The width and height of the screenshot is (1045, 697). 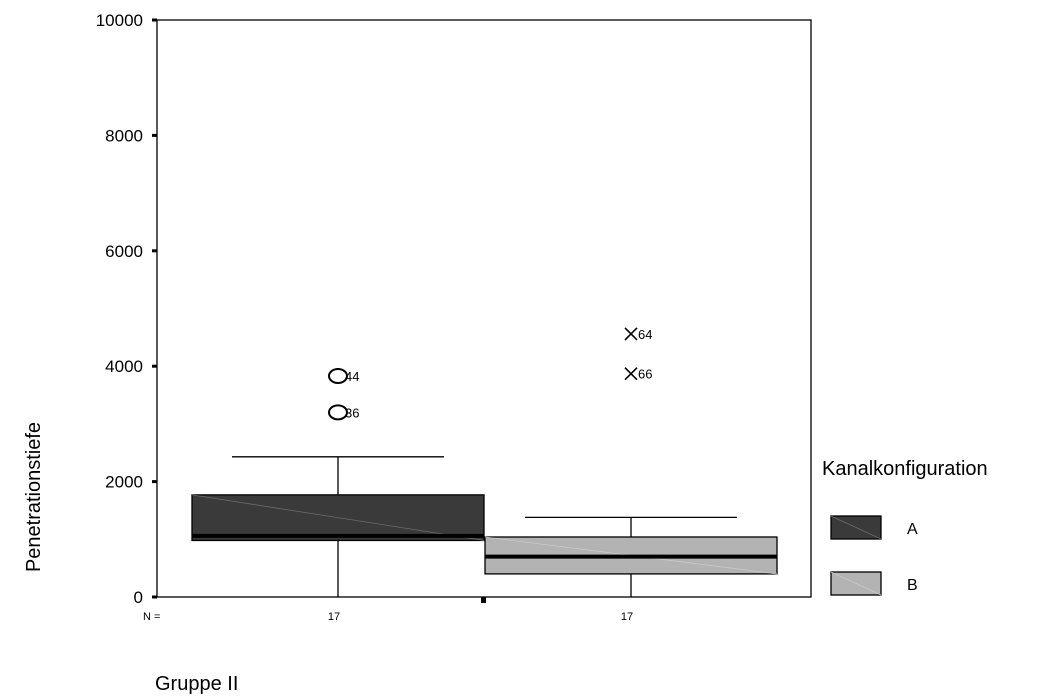 What do you see at coordinates (126, 309) in the screenshot?
I see `y-axis: 0 2000 4000 6000 8000 10000` at bounding box center [126, 309].